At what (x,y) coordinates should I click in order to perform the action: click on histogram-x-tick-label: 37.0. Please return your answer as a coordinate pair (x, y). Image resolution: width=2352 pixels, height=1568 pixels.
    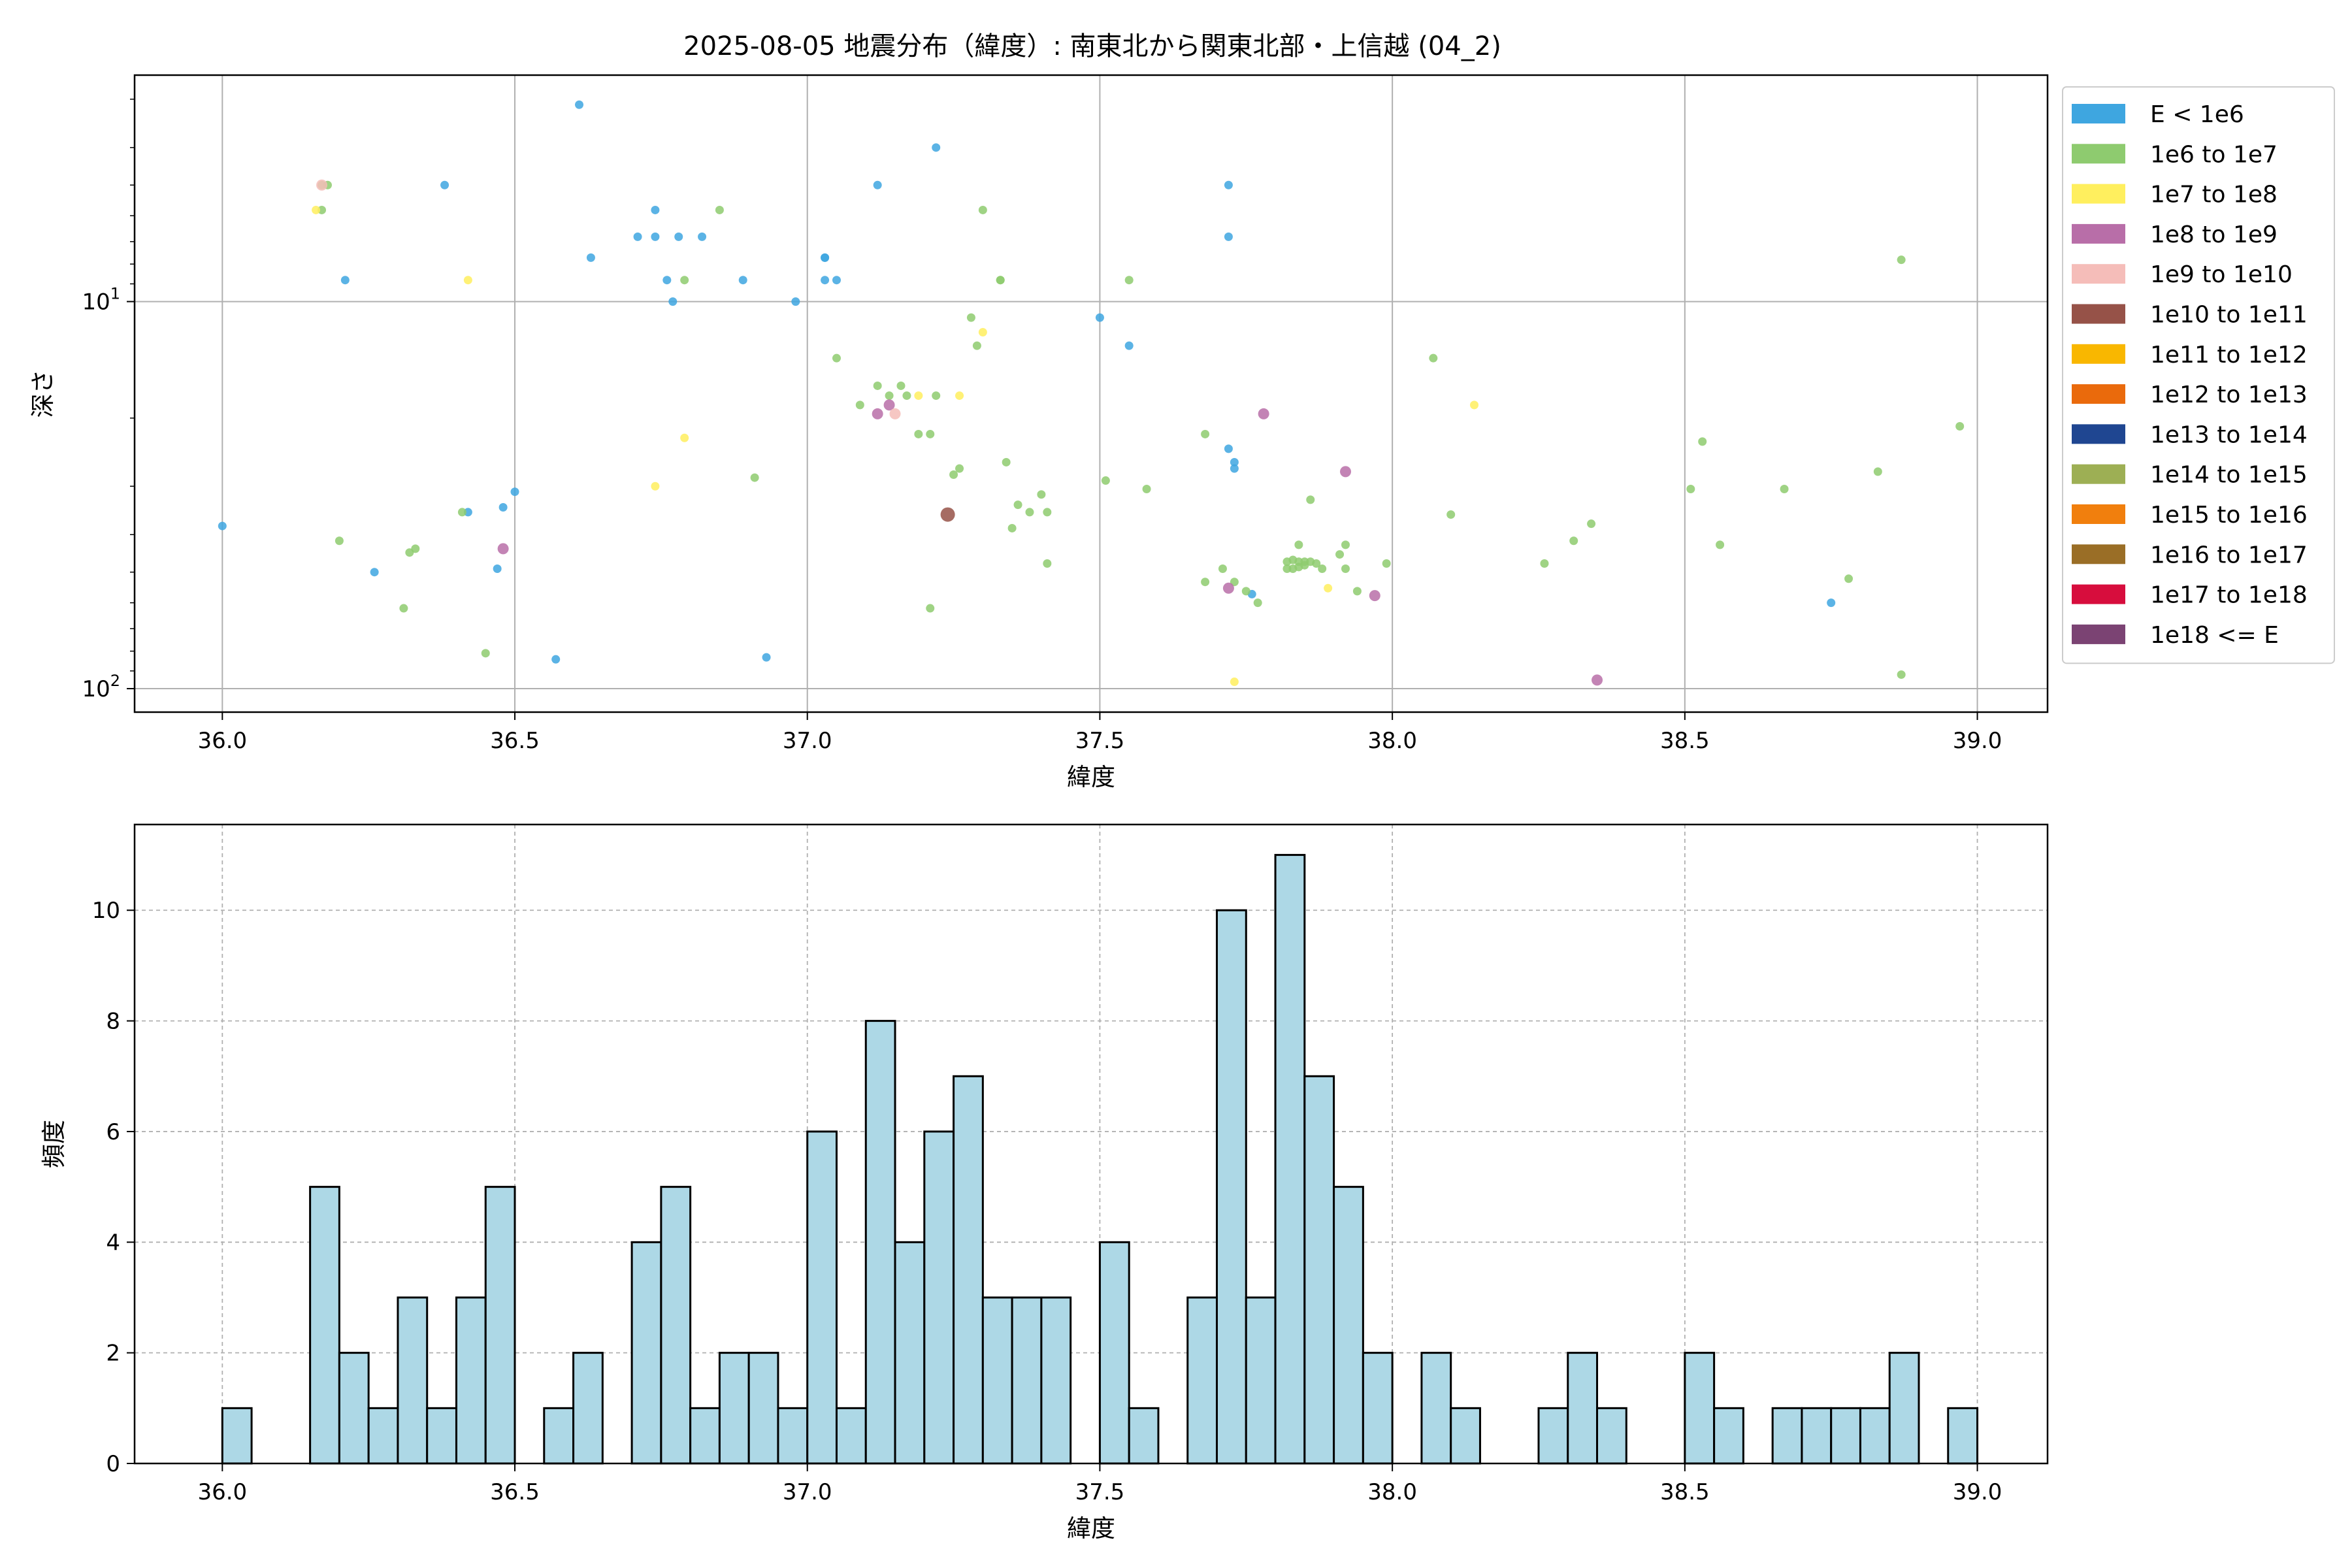
    Looking at the image, I should click on (807, 1492).